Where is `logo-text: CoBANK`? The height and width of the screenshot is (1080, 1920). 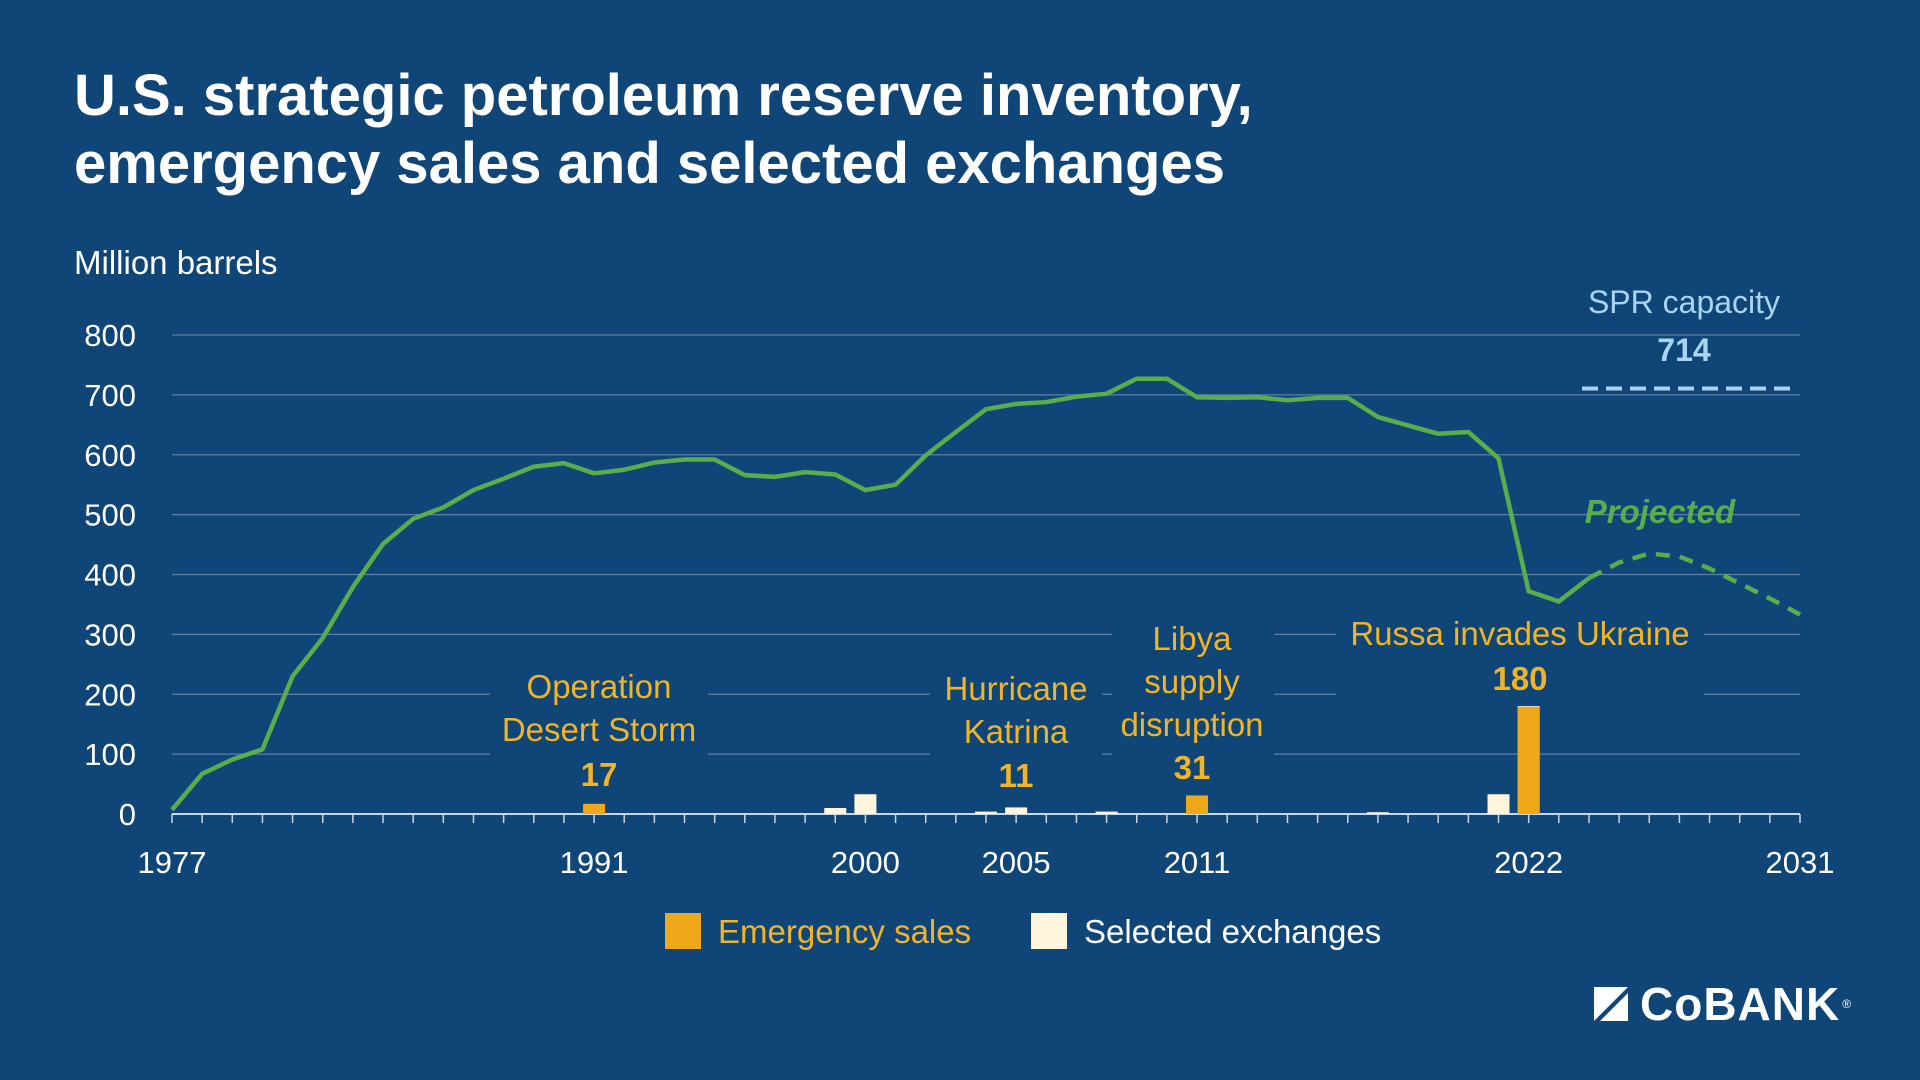
logo-text: CoBANK is located at coordinates (1740, 1004).